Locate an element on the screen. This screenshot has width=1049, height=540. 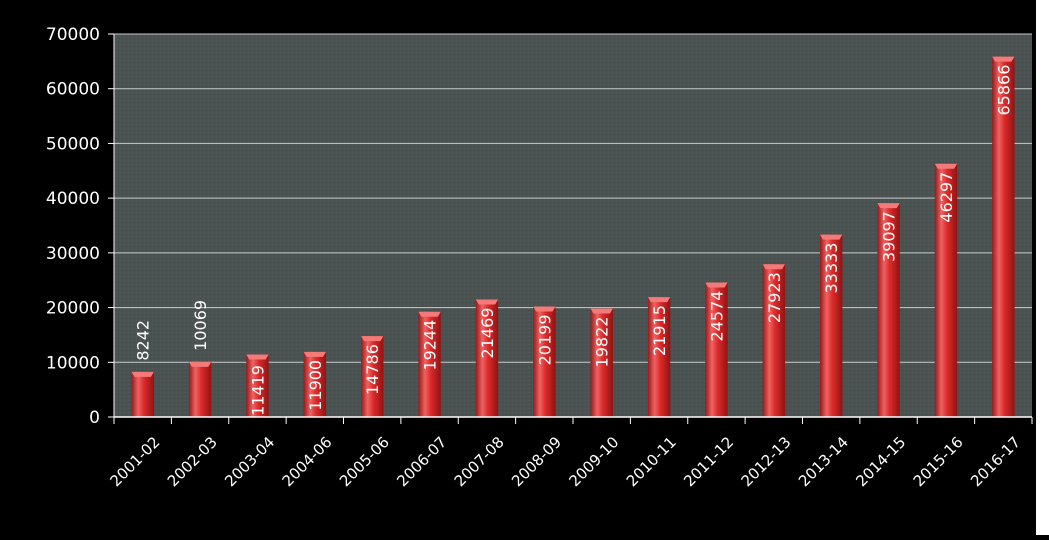
data-label: 11419 is located at coordinates (257, 390).